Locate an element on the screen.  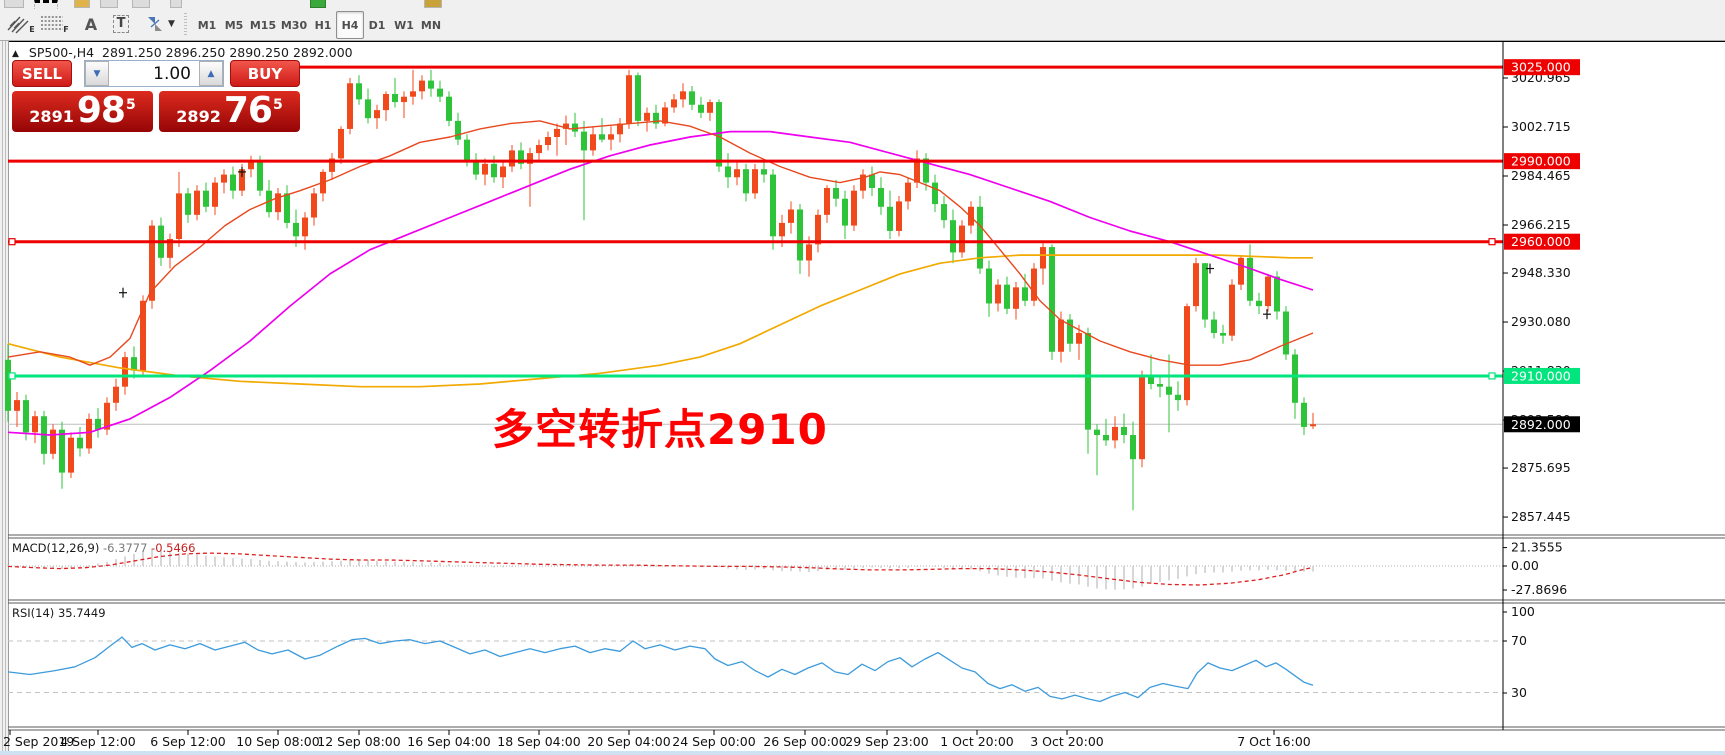
macd-histogram is located at coordinates (660, 569).